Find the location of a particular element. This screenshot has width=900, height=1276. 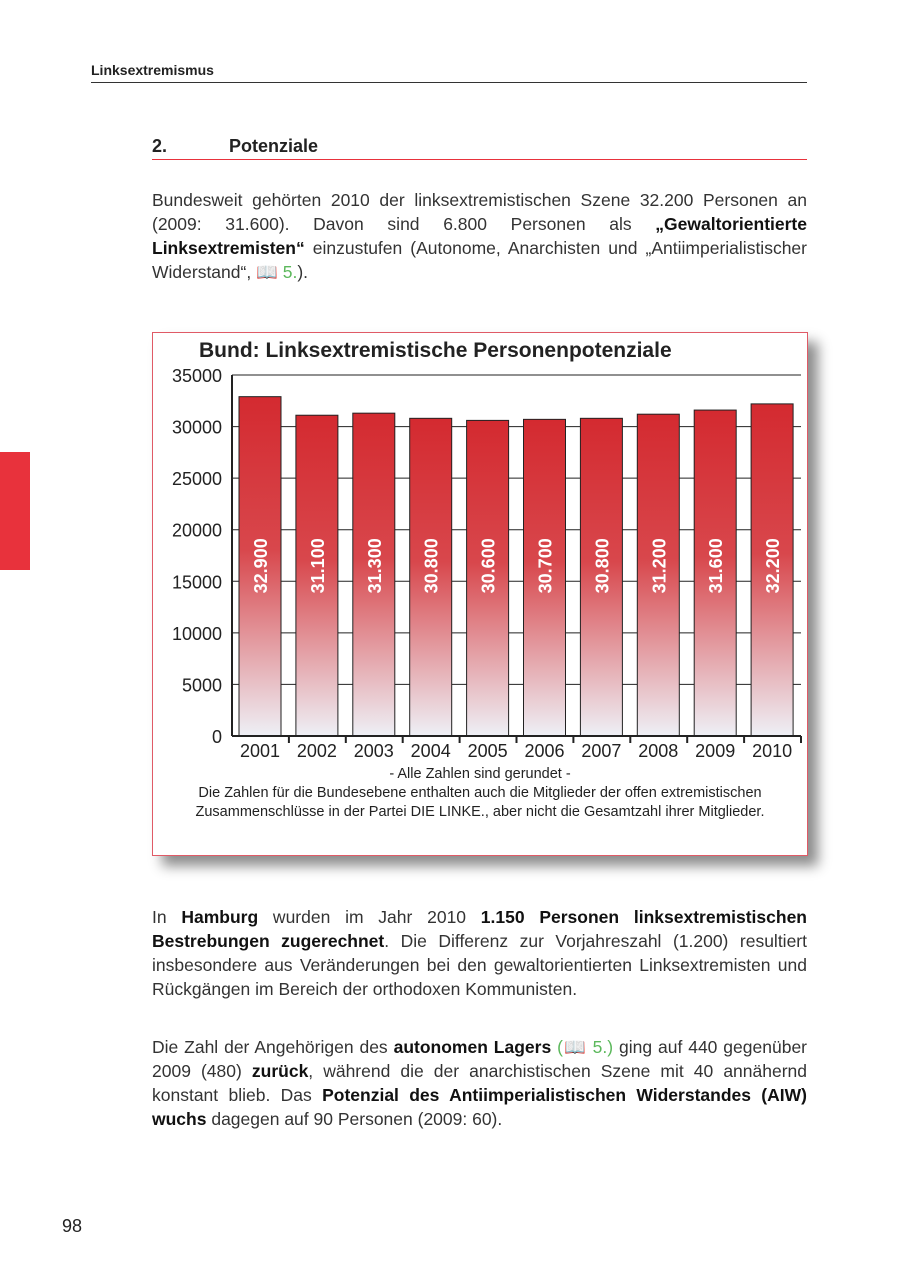

section-number: 2. is located at coordinates (160, 146).